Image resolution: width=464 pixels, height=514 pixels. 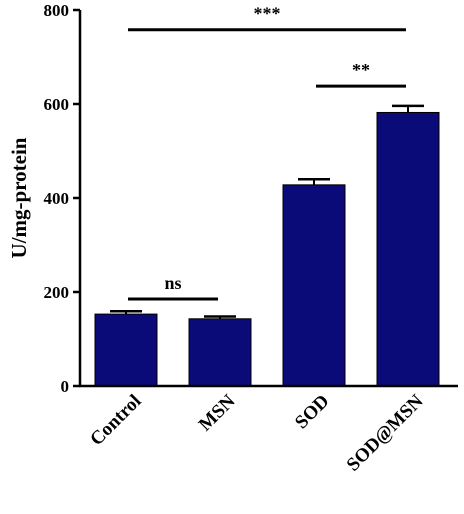 I want to click on x-tick-label: Control, so click(x=115, y=420).